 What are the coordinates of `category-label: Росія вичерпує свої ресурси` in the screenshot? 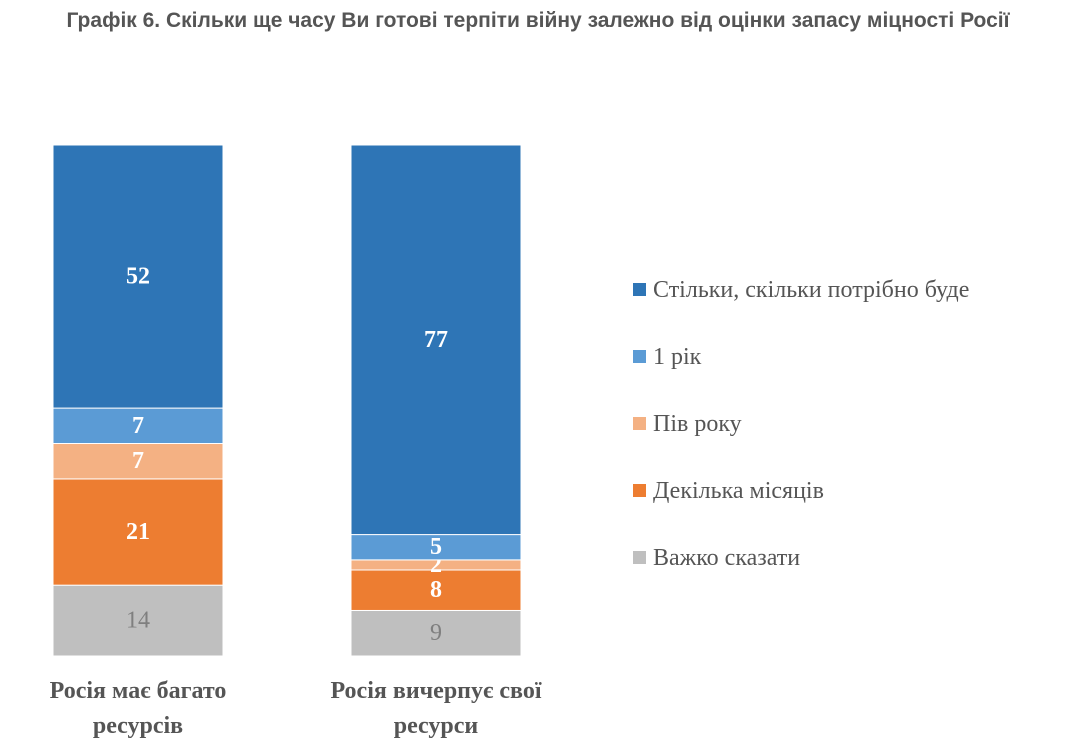 It's located at (435, 708).